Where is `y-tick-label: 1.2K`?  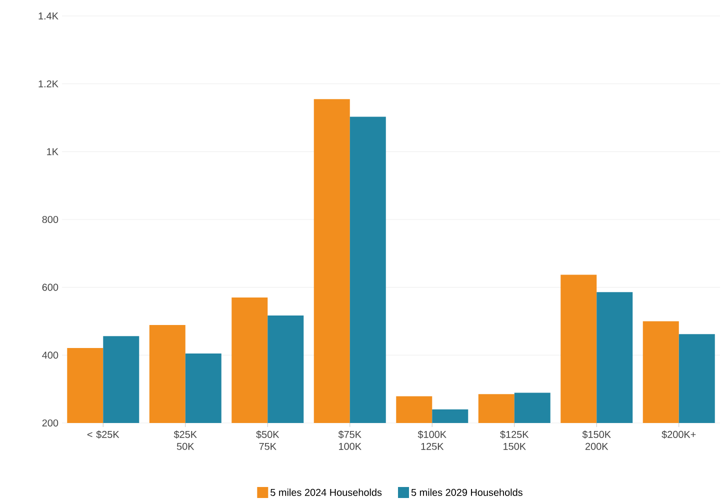
y-tick-label: 1.2K is located at coordinates (48, 84).